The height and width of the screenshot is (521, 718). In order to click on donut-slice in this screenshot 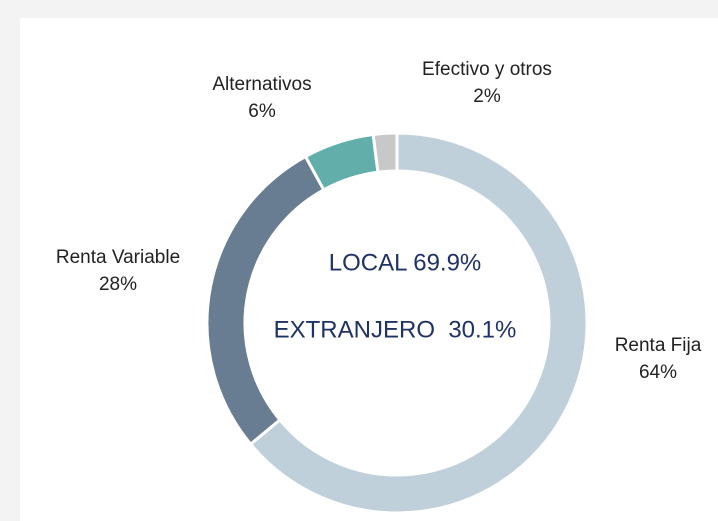, I will do `click(385, 152)`.